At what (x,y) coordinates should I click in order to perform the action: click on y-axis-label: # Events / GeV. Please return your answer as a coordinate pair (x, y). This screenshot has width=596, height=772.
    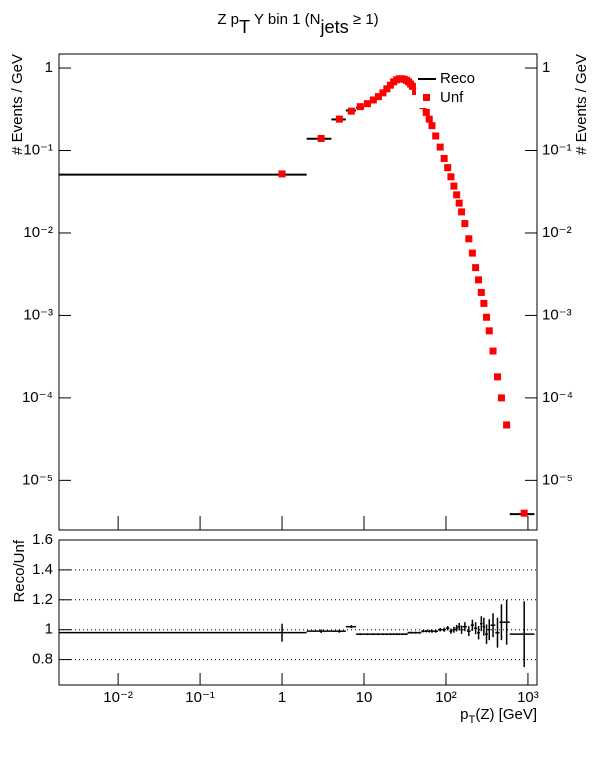
    Looking at the image, I should click on (17, 104).